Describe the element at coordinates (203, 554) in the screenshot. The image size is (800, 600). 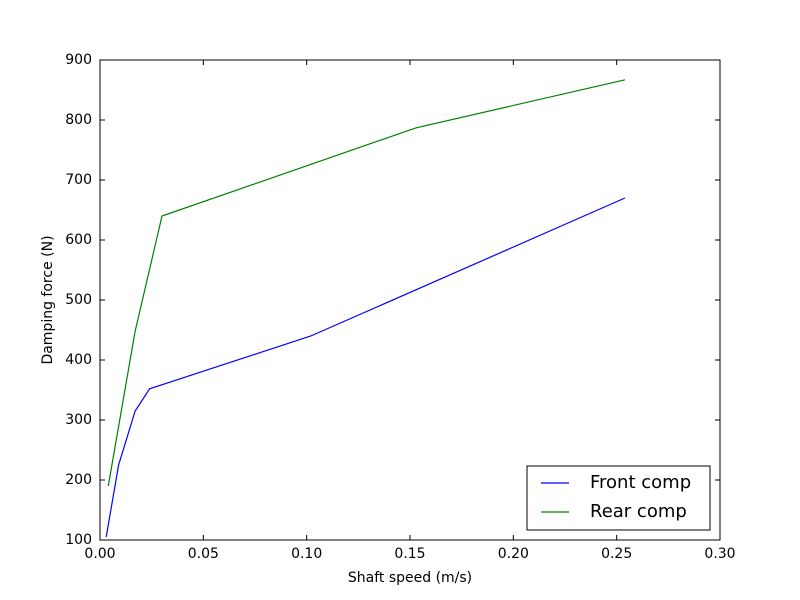
I see `x-tick-label: 0.05` at that location.